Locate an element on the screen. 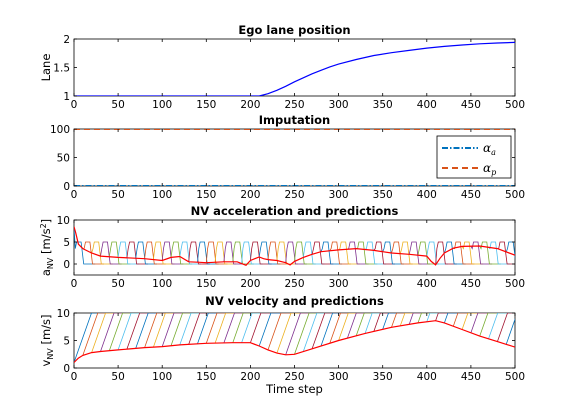 The image size is (570, 413). y-tick-label: 2 is located at coordinates (66, 40).